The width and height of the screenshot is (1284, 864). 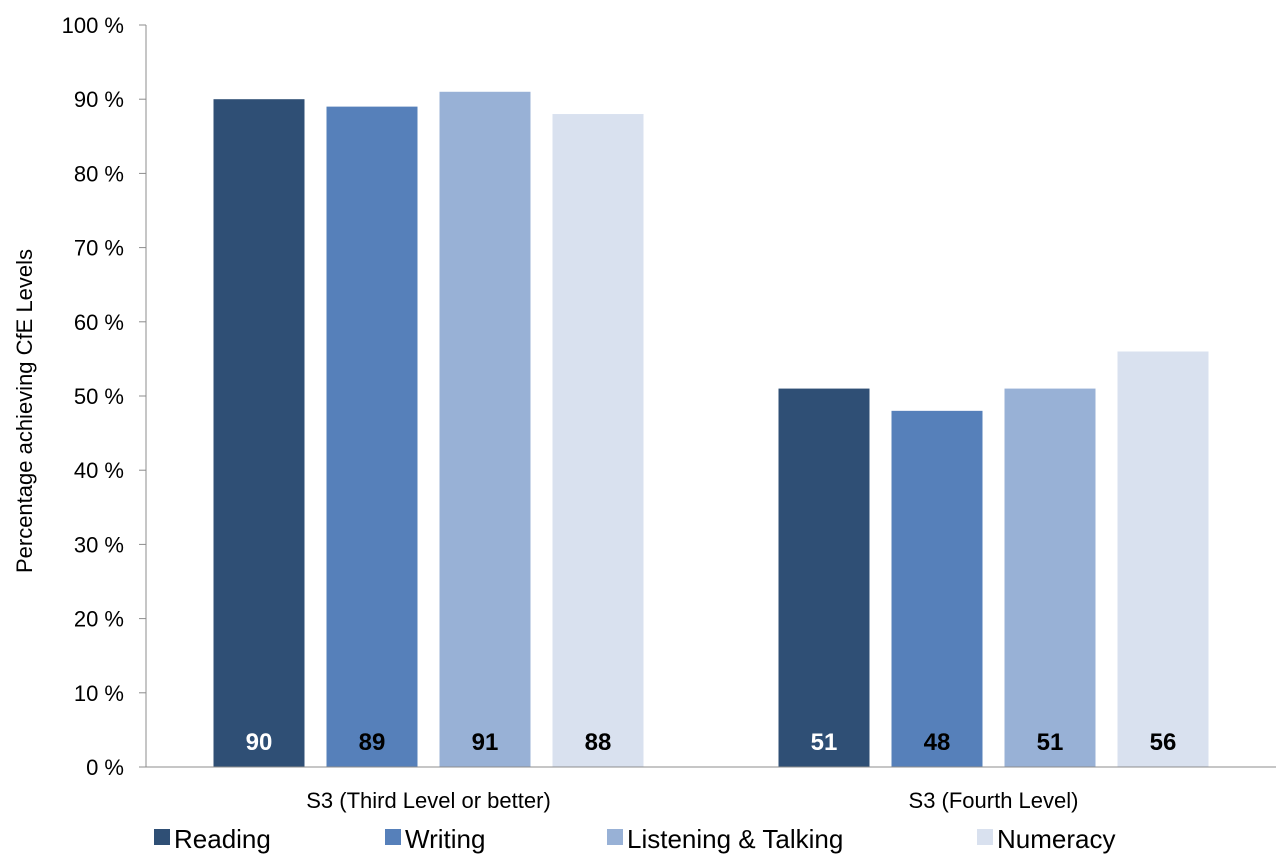 I want to click on legend-label: Listening & Talking, so click(x=735, y=839).